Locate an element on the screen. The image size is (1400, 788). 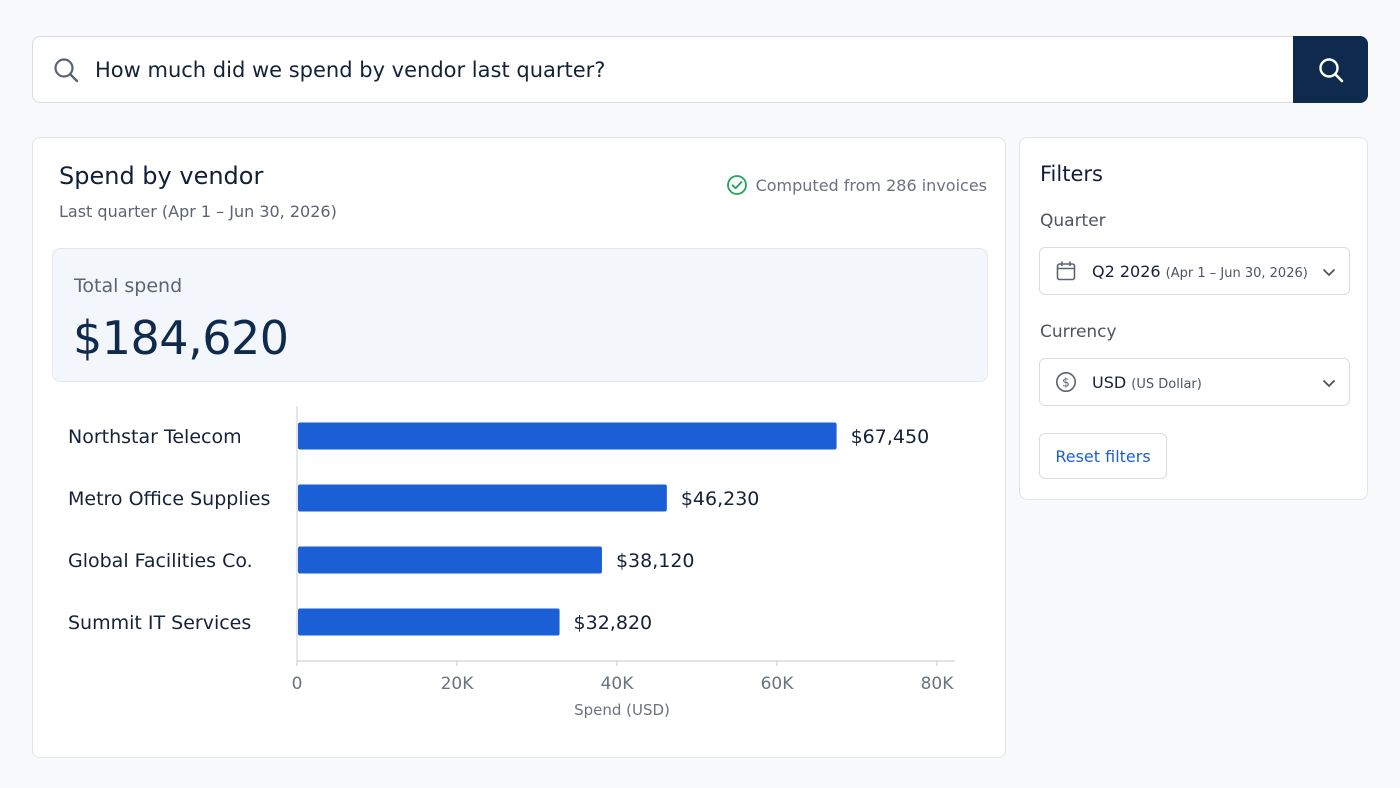
x-tick-label: 40K is located at coordinates (618, 684).